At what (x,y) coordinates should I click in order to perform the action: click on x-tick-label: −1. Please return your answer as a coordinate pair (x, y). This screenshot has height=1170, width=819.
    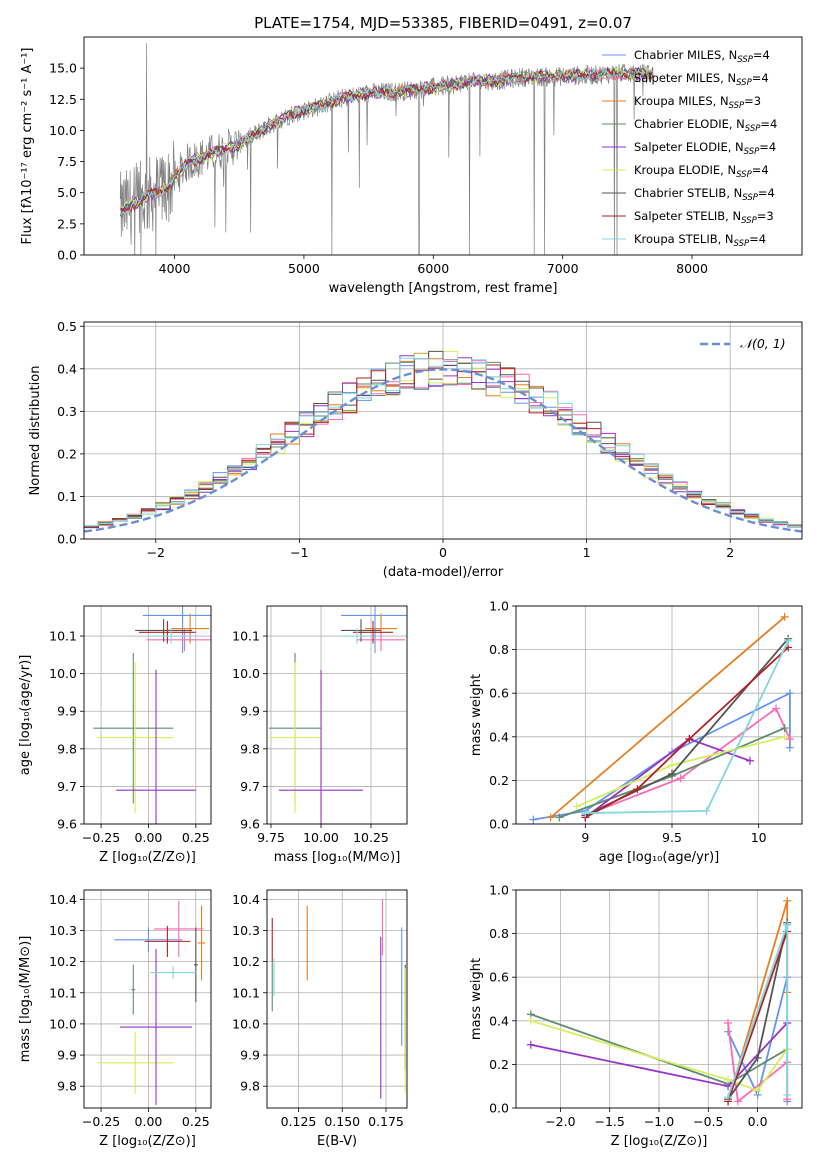
    Looking at the image, I should click on (299, 552).